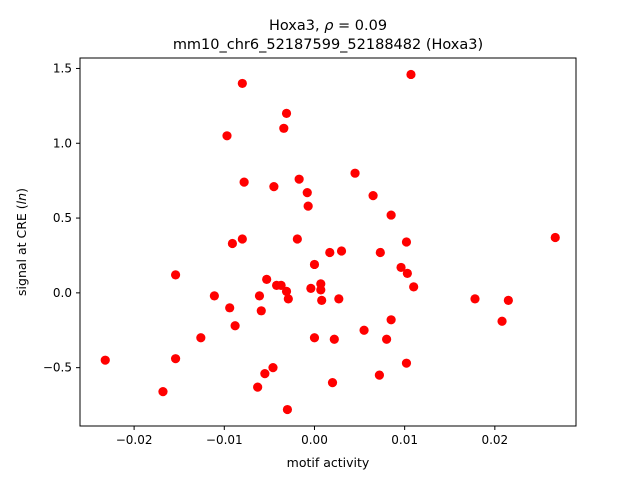  I want to click on chart-title-line2: mm10_chr6_52187599_52188482 (Hoxa3), so click(328, 45).